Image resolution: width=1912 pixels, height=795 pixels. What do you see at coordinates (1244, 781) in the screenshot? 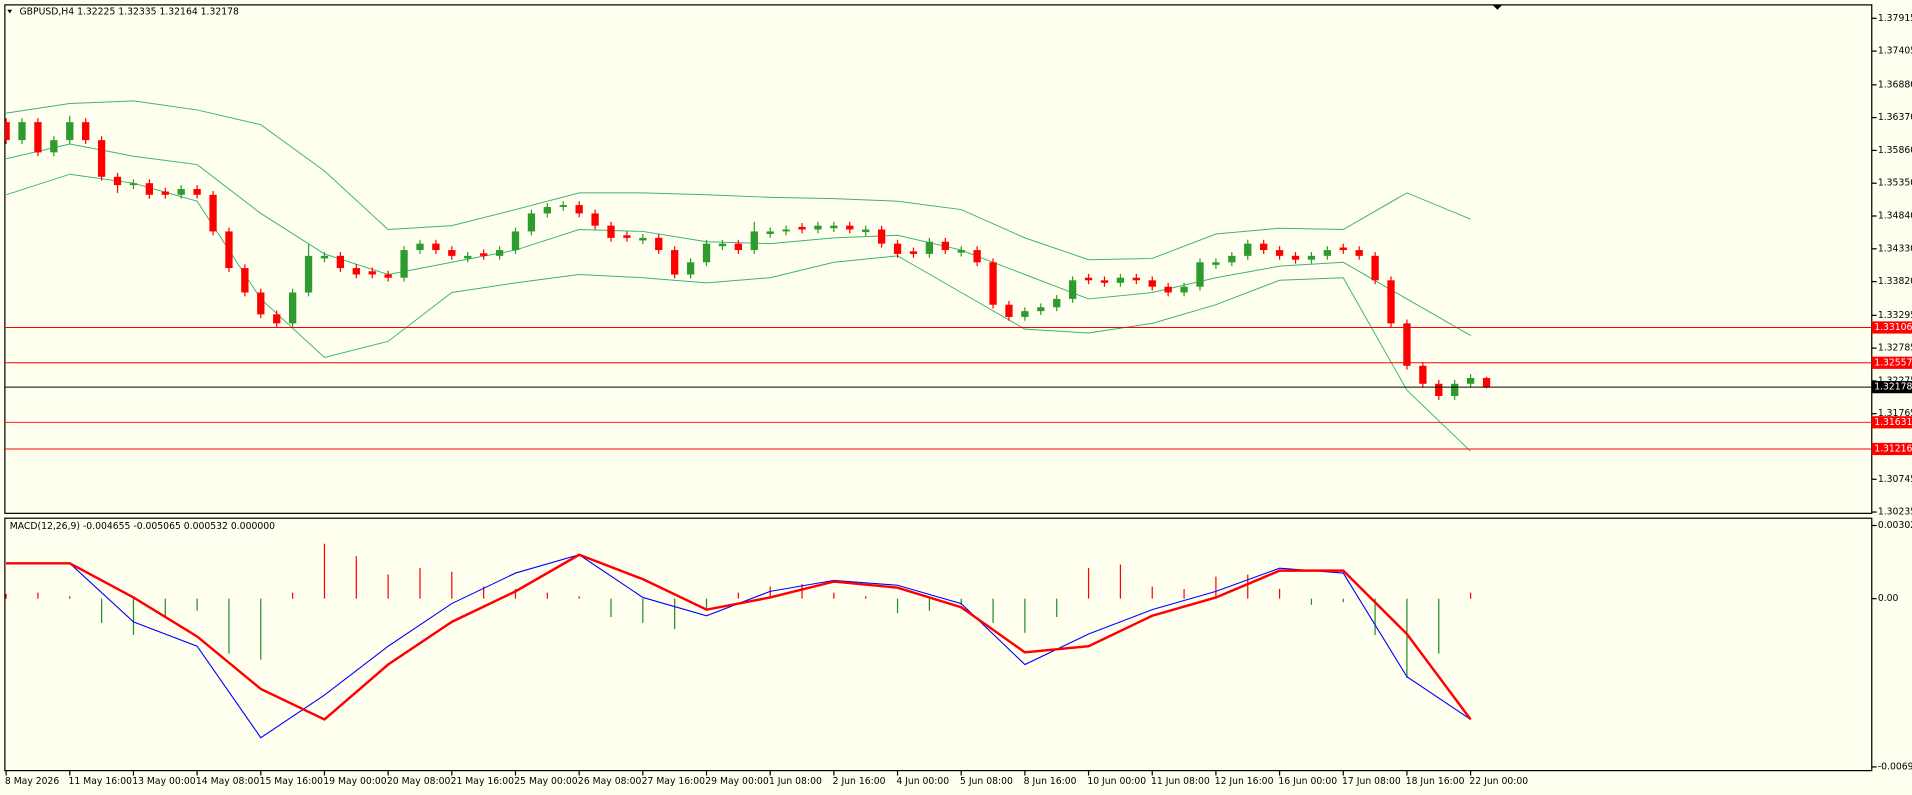
I see `x-tick-label: 12 Jun 16:00` at bounding box center [1244, 781].